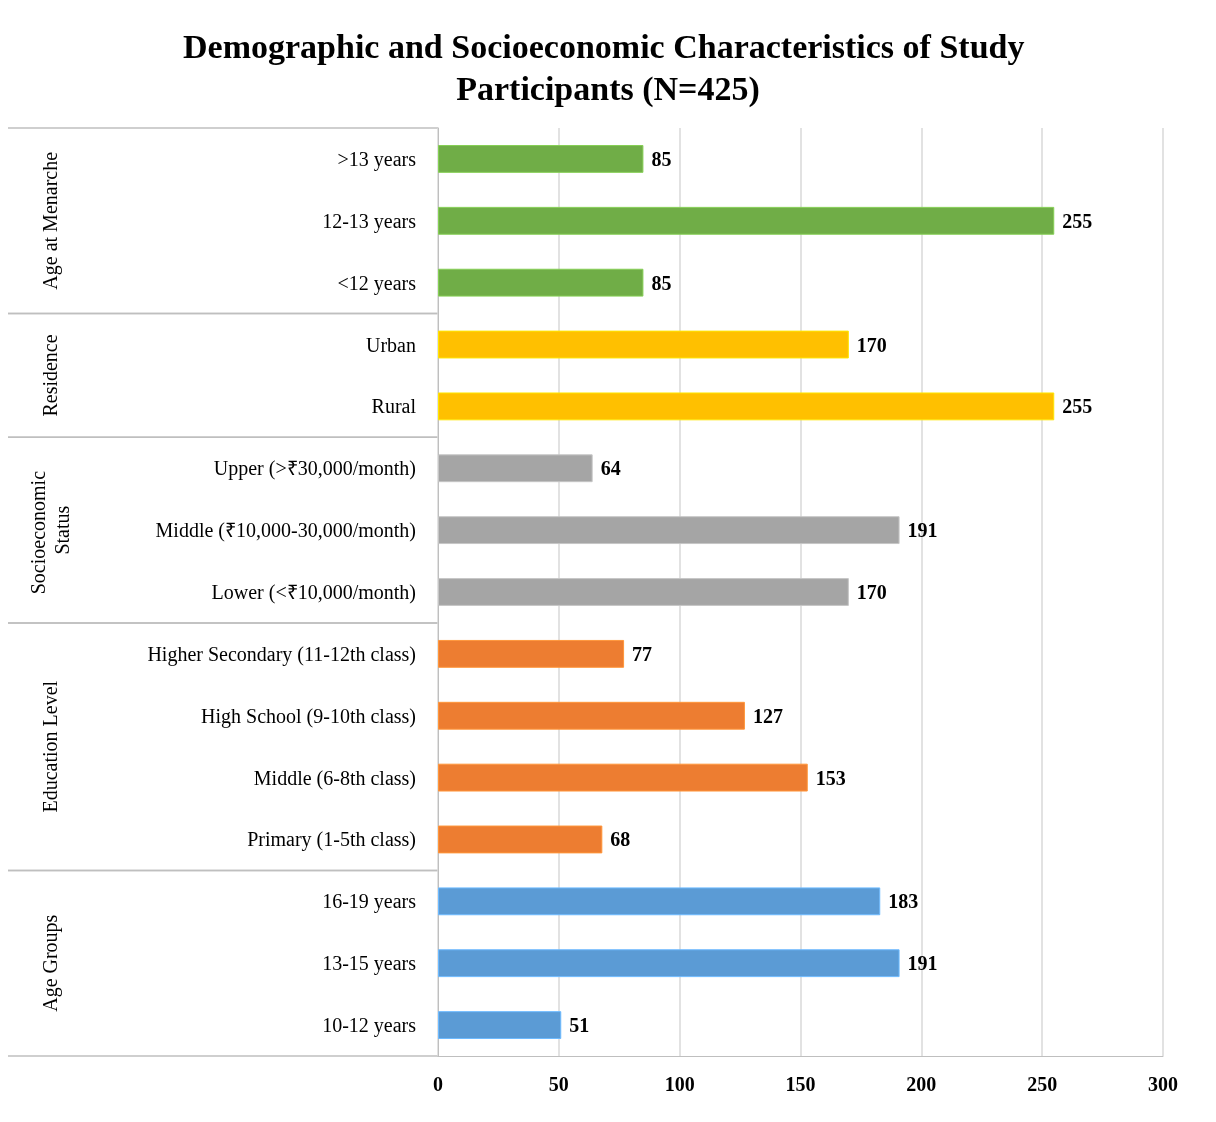 The height and width of the screenshot is (1122, 1216). What do you see at coordinates (50, 530) in the screenshot?
I see `text: Socioeconomic Status` at bounding box center [50, 530].